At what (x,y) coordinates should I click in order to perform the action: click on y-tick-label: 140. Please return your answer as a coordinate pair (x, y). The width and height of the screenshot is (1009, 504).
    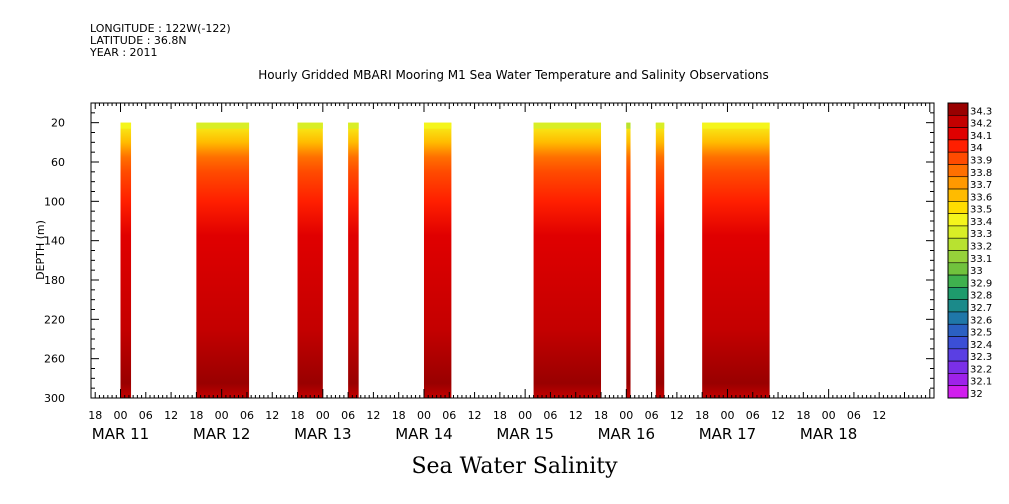
    Looking at the image, I should click on (54, 241).